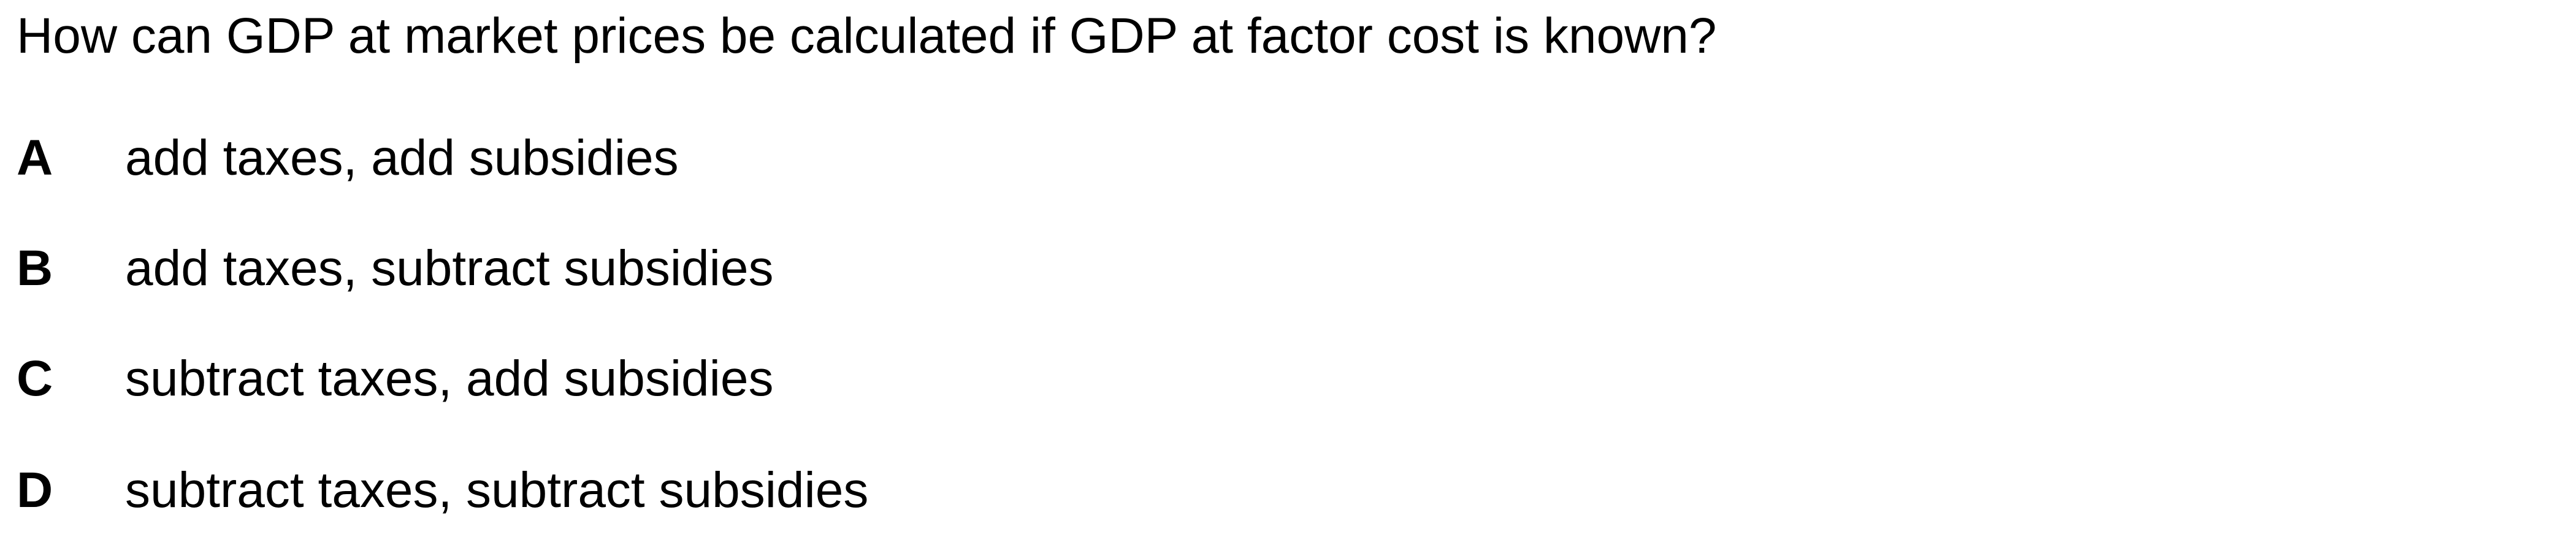 The width and height of the screenshot is (2576, 545). I want to click on option-letter: A, so click(35, 158).